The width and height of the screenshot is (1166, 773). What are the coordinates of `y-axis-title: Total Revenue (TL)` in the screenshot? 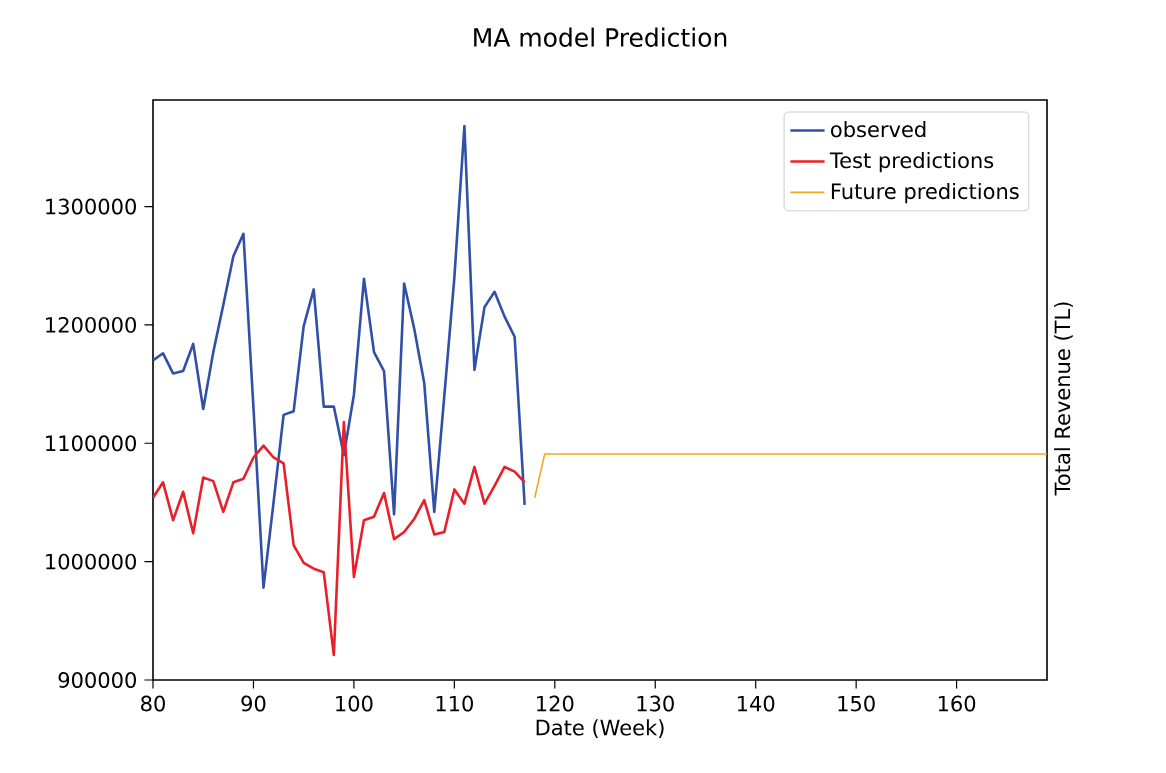 It's located at (1063, 399).